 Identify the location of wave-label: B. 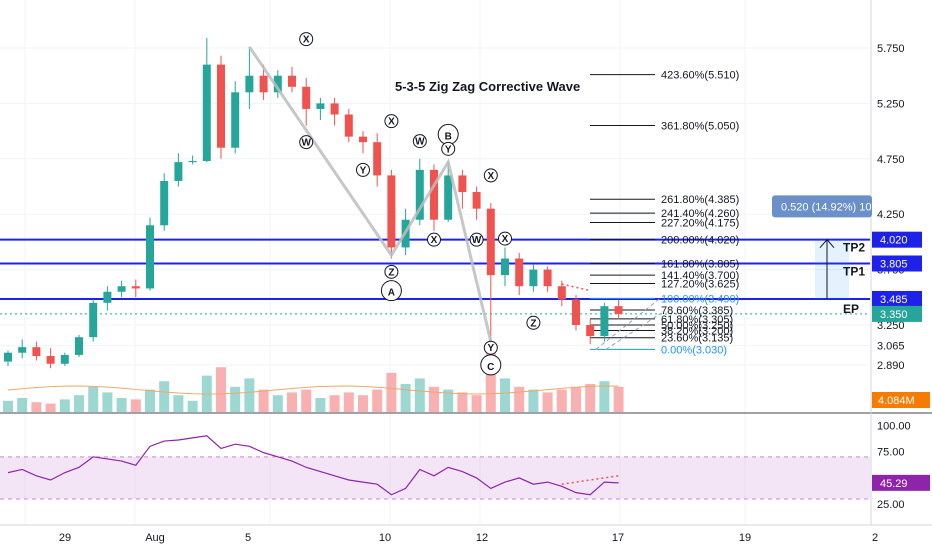
(448, 136).